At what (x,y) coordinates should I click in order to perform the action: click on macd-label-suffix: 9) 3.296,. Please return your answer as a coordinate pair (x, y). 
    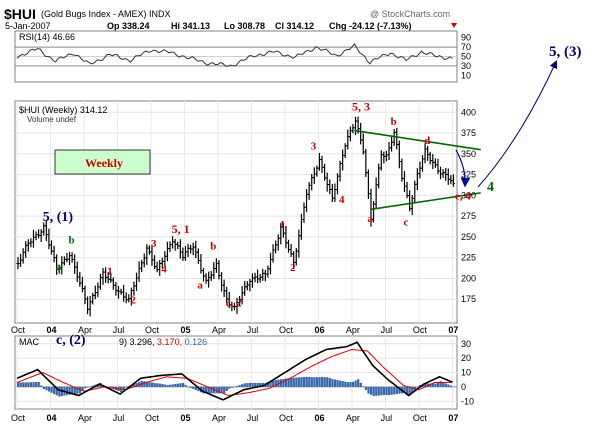
    Looking at the image, I should click on (137, 342).